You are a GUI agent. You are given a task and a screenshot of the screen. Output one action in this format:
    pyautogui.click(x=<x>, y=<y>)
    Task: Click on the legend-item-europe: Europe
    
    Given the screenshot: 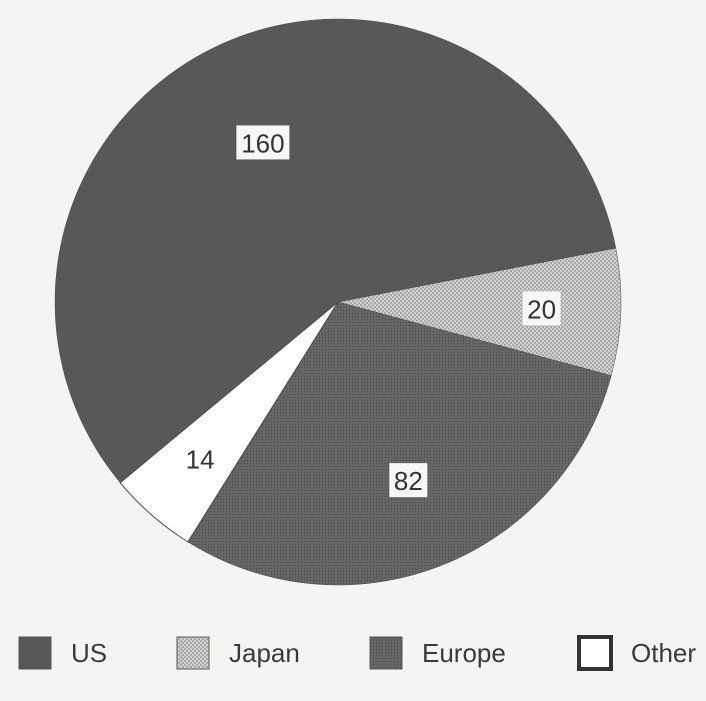 What is the action you would take?
    pyautogui.click(x=437, y=653)
    